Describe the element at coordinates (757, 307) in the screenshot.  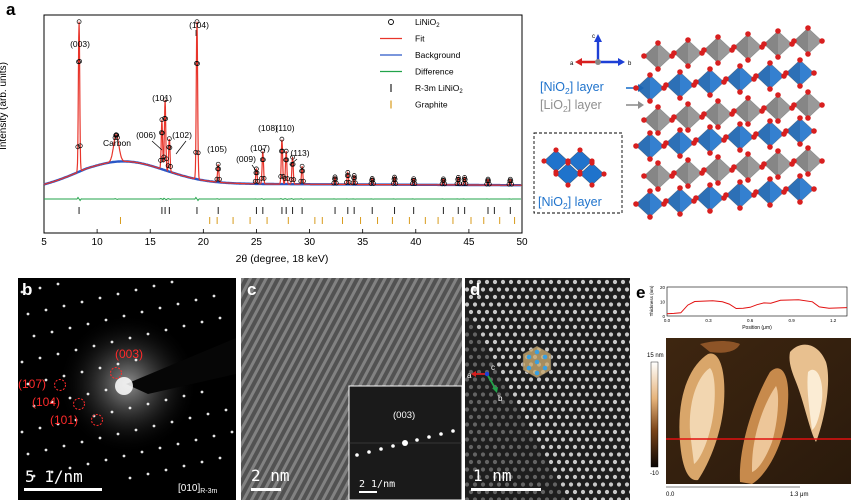
I see `thickness-profile` at that location.